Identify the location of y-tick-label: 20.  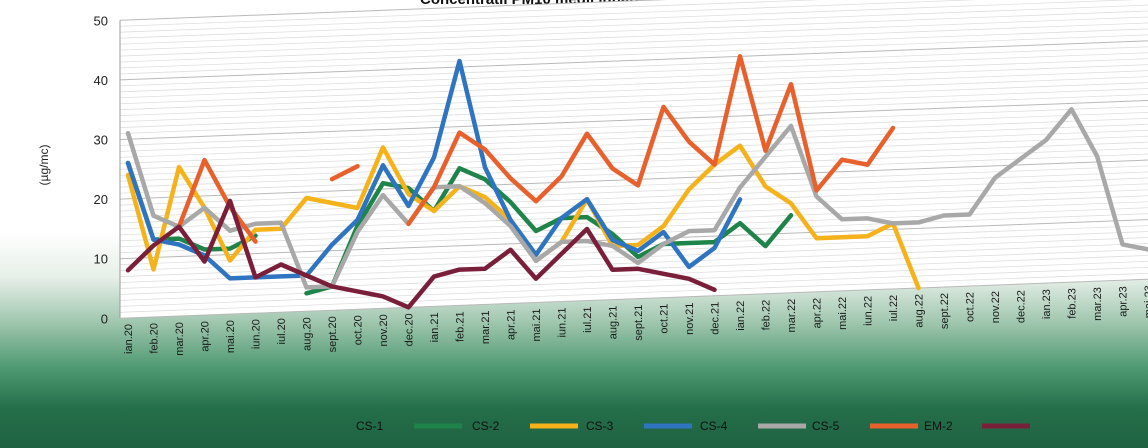
(101, 199).